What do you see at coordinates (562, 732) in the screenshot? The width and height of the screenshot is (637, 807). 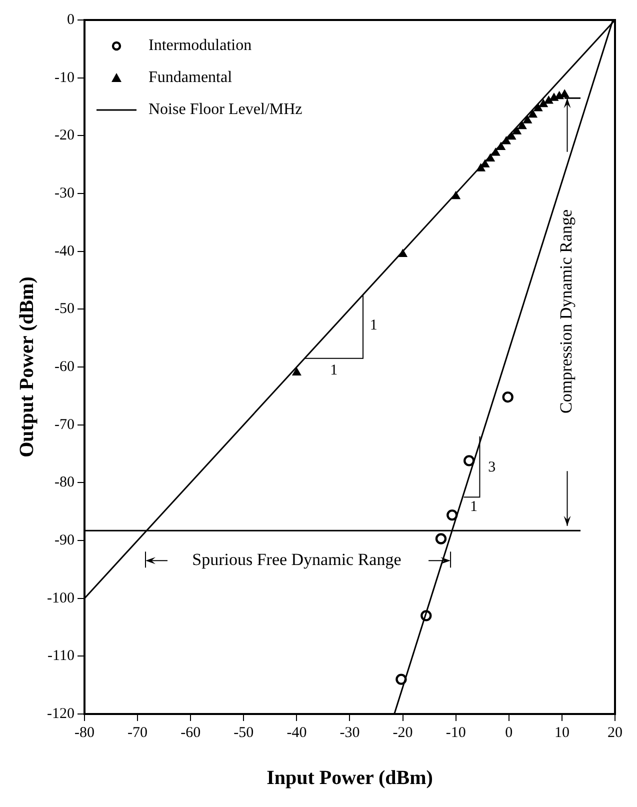 I see `x-tick-label: 10` at bounding box center [562, 732].